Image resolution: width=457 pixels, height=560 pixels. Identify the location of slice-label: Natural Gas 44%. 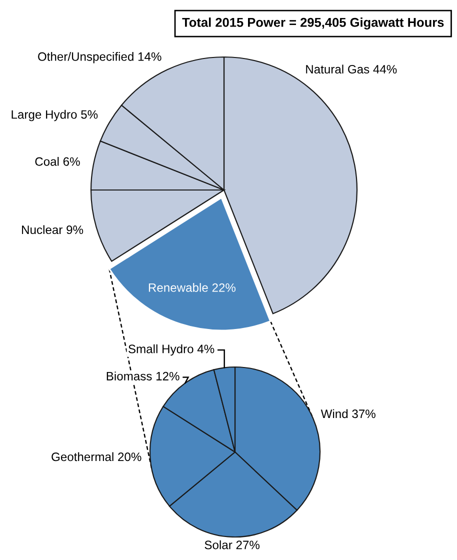
(351, 69).